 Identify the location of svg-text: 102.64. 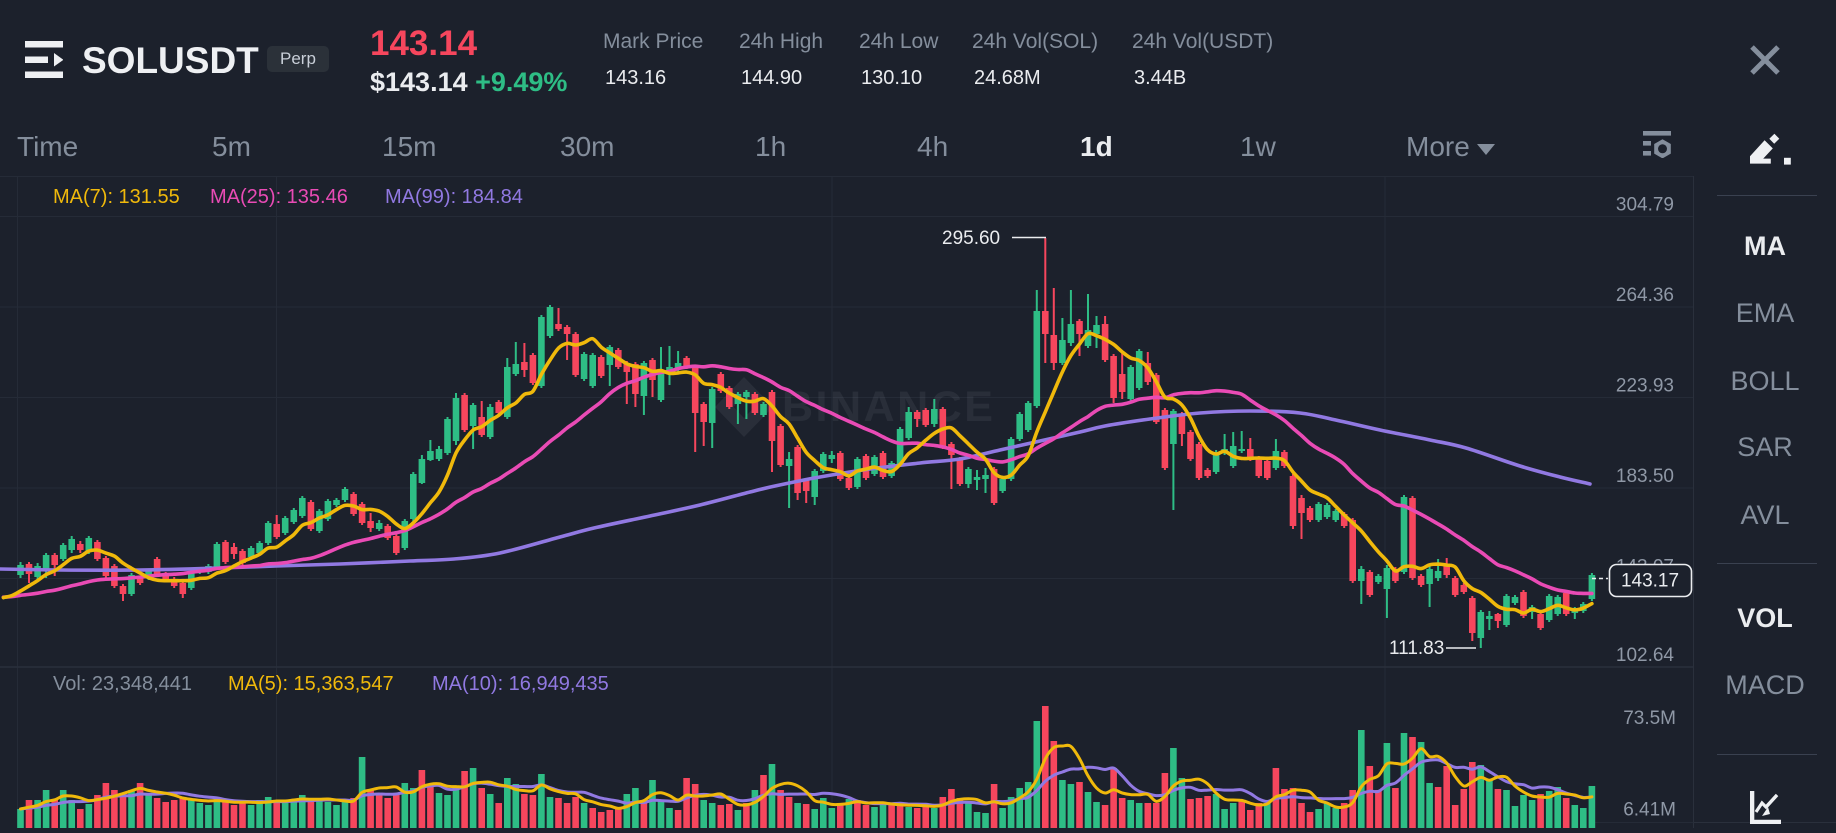
(1645, 655).